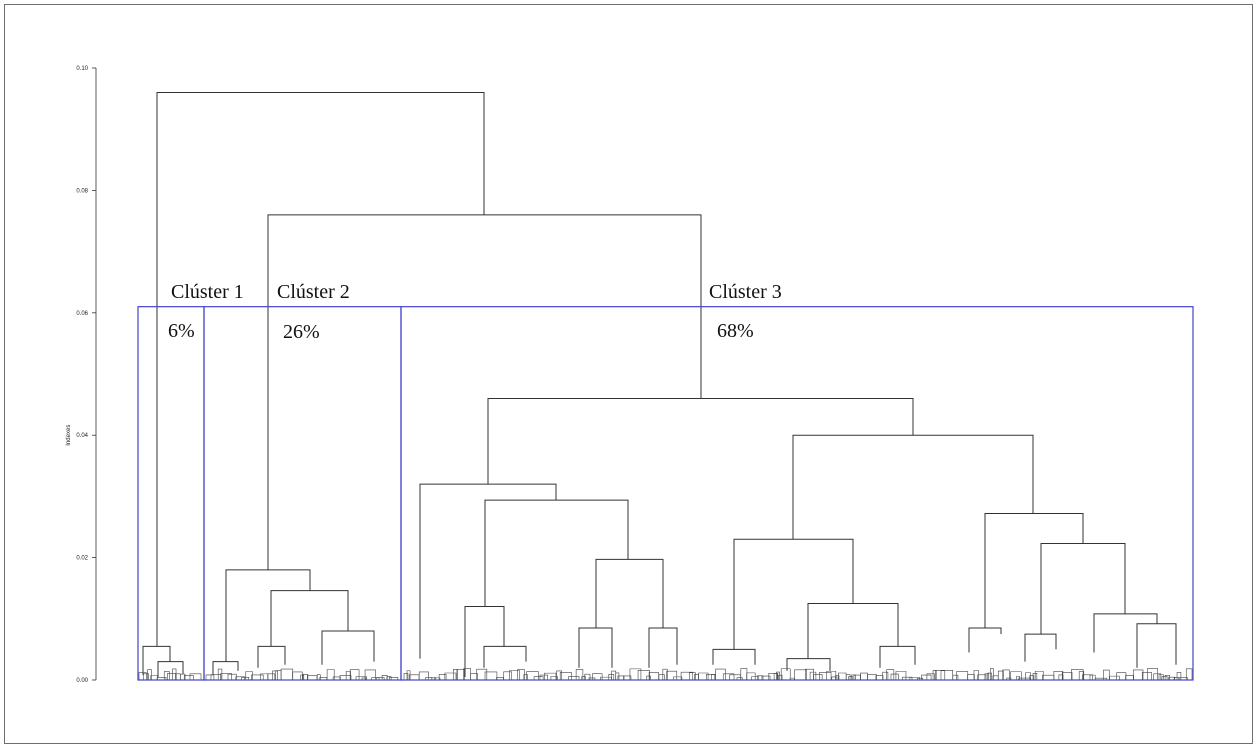 This screenshot has width=1259, height=744. I want to click on y-tick-label: 0.08, so click(82, 191).